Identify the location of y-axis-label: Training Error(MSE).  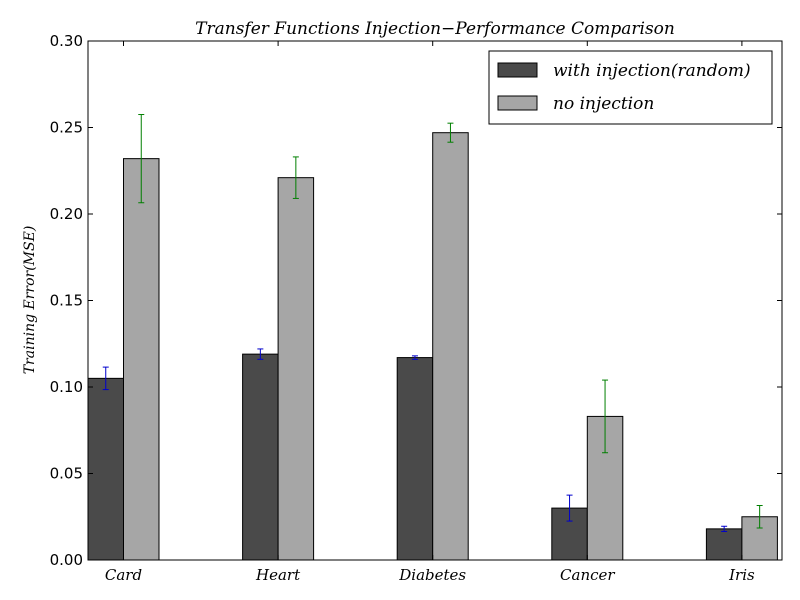
(30, 300).